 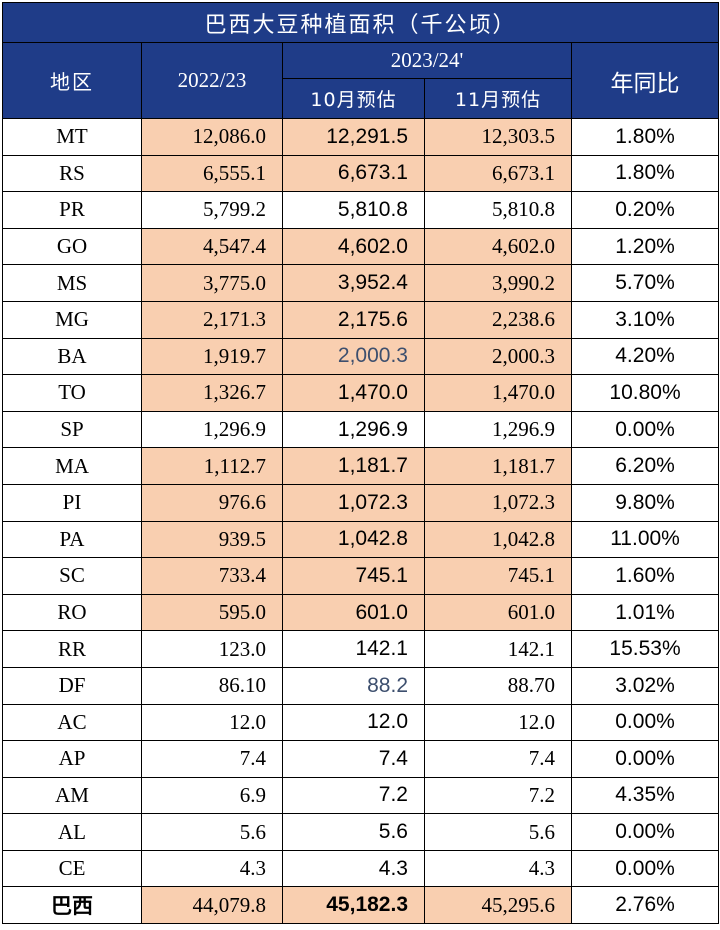 What do you see at coordinates (353, 210) in the screenshot?
I see `oct-estimate-cell: 5,810.8` at bounding box center [353, 210].